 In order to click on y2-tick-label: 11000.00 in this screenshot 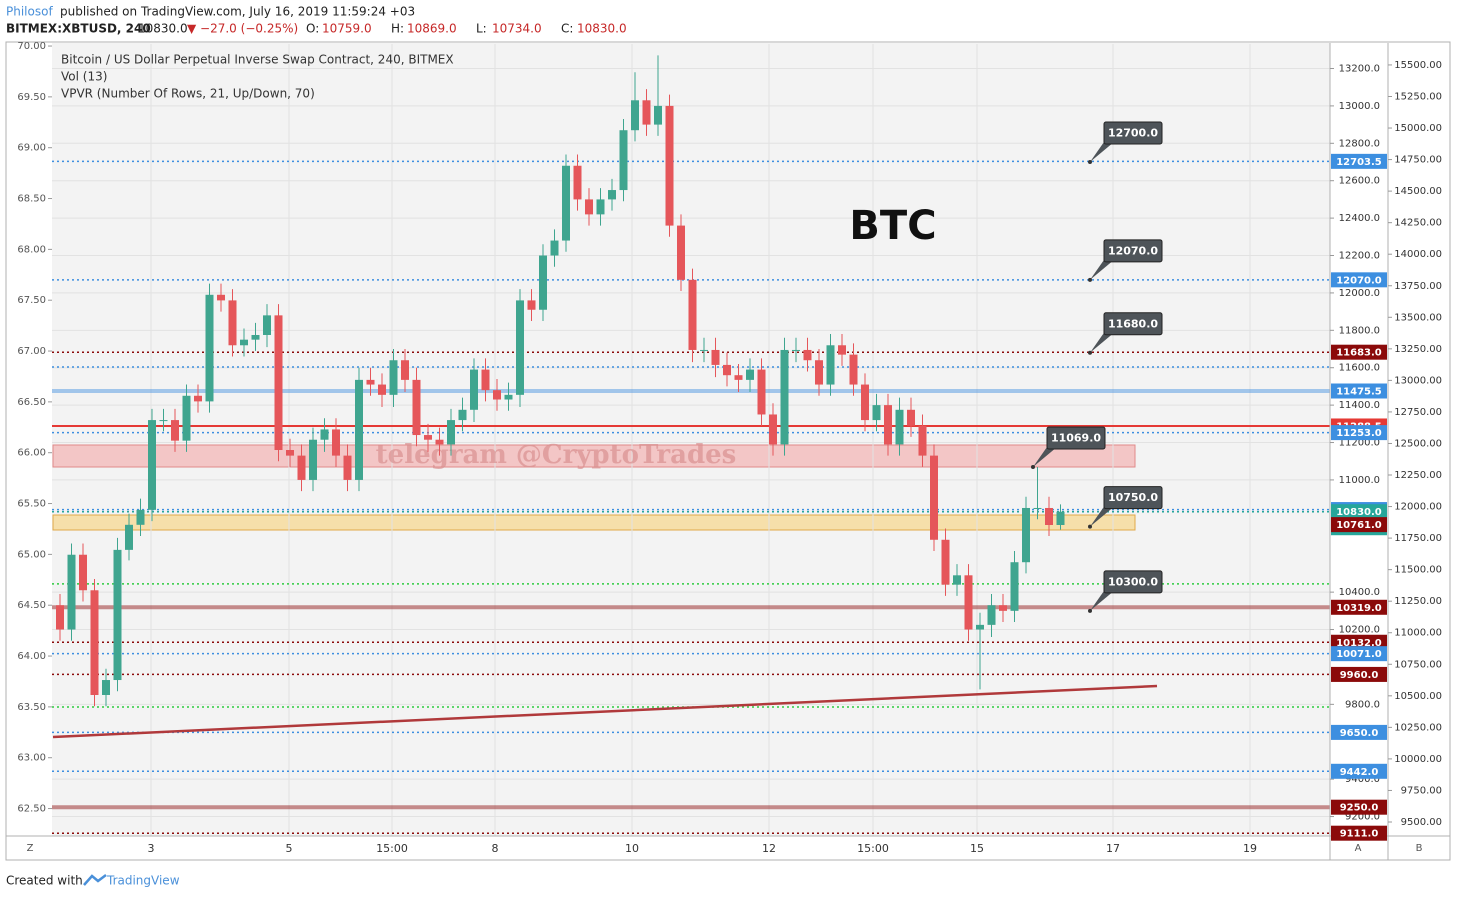, I will do `click(1418, 633)`.